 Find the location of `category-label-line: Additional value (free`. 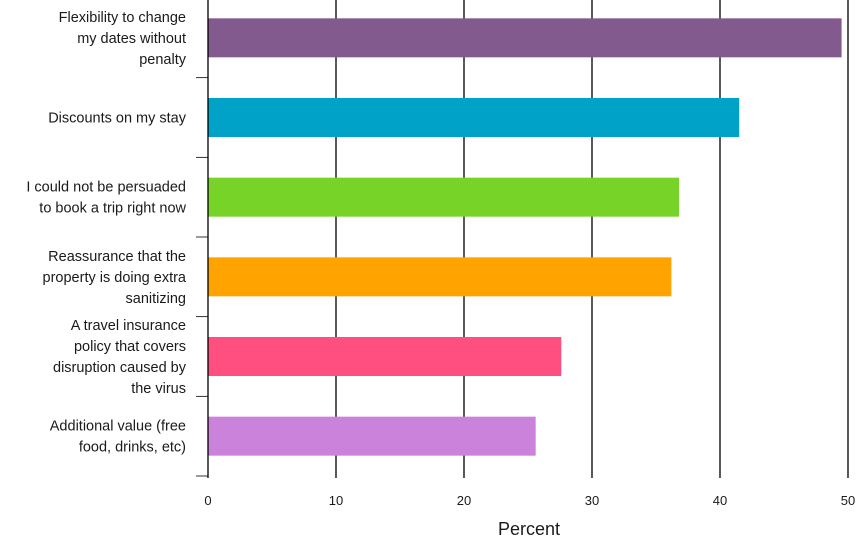

category-label-line: Additional value (free is located at coordinates (118, 427).